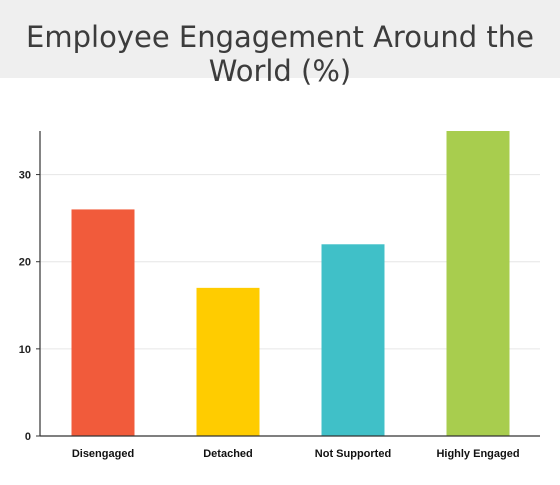 Image resolution: width=560 pixels, height=485 pixels. What do you see at coordinates (477, 454) in the screenshot?
I see `x-tick-label: Highly Engaged` at bounding box center [477, 454].